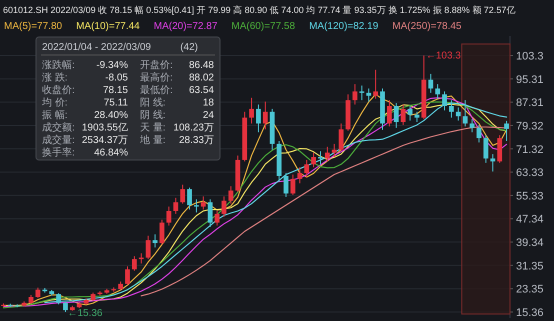 This screenshot has width=554, height=321. What do you see at coordinates (156, 90) in the screenshot?
I see `annotation: 最低价:` at bounding box center [156, 90].